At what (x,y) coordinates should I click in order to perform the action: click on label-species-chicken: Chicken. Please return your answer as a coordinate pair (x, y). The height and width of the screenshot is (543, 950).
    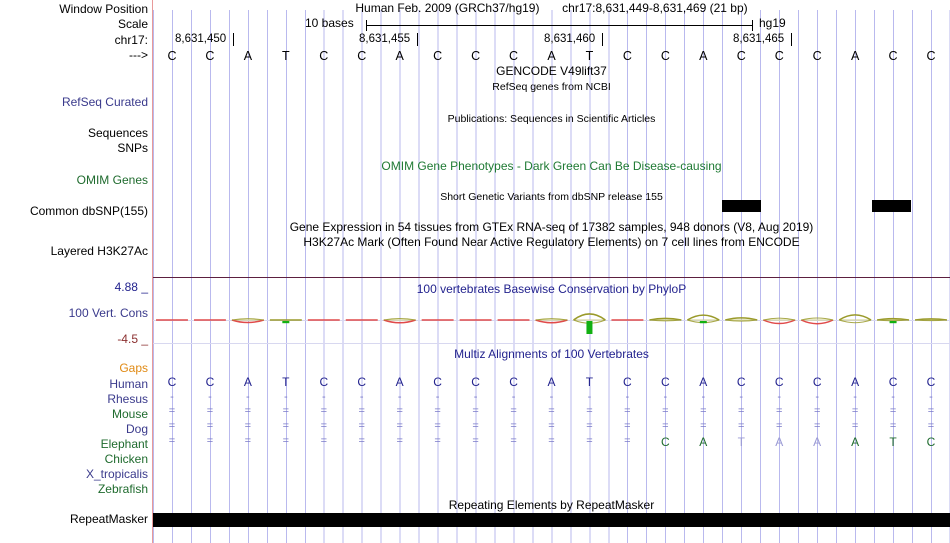
    Looking at the image, I should click on (126, 459).